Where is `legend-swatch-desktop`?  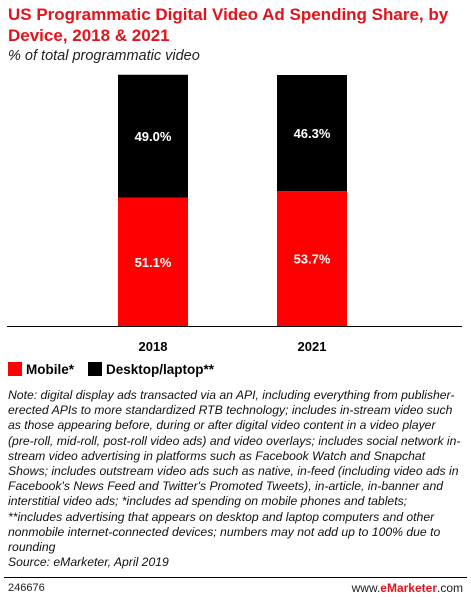
legend-swatch-desktop is located at coordinates (95, 369).